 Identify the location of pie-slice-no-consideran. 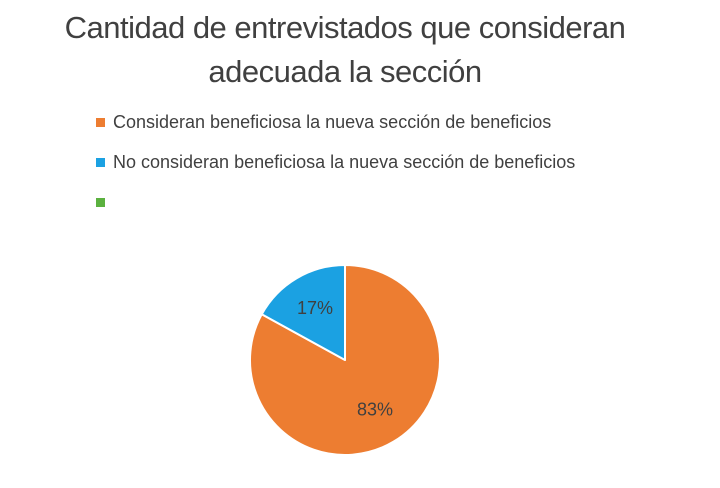
(303, 312).